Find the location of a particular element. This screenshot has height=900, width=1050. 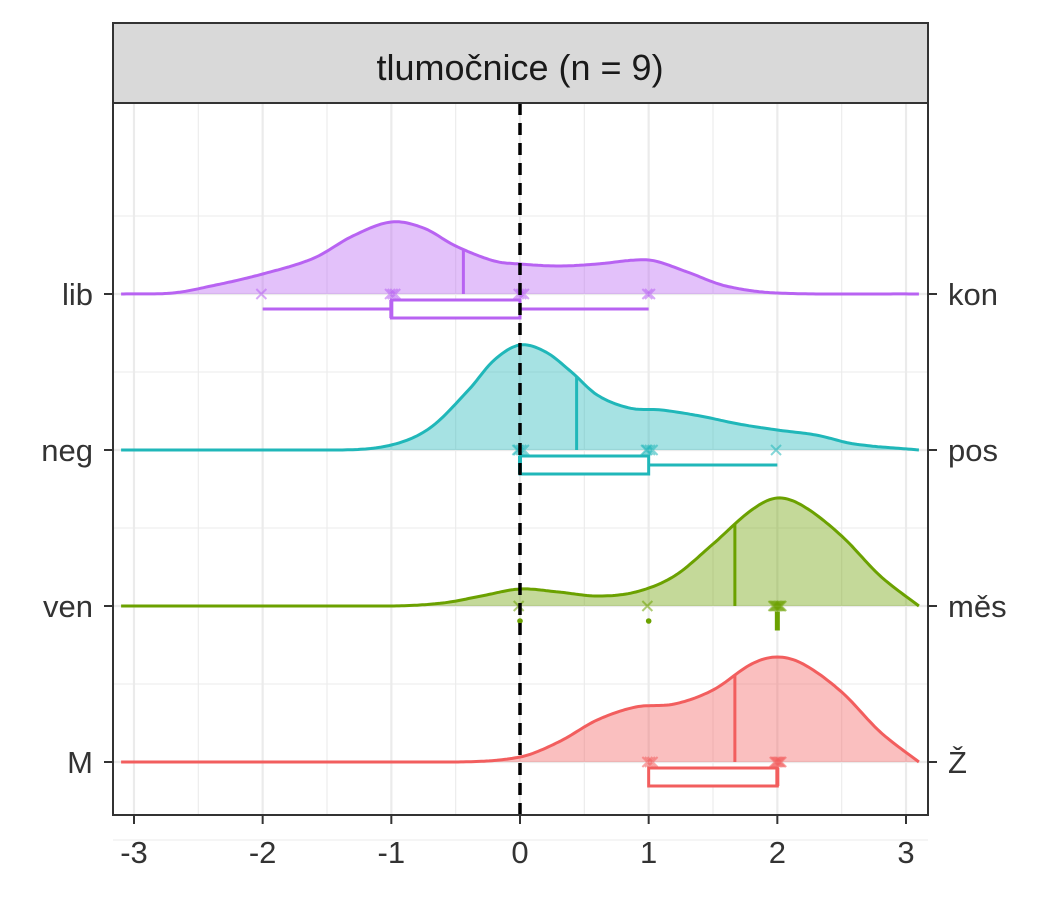

ridge-M is located at coordinates (520, 721).